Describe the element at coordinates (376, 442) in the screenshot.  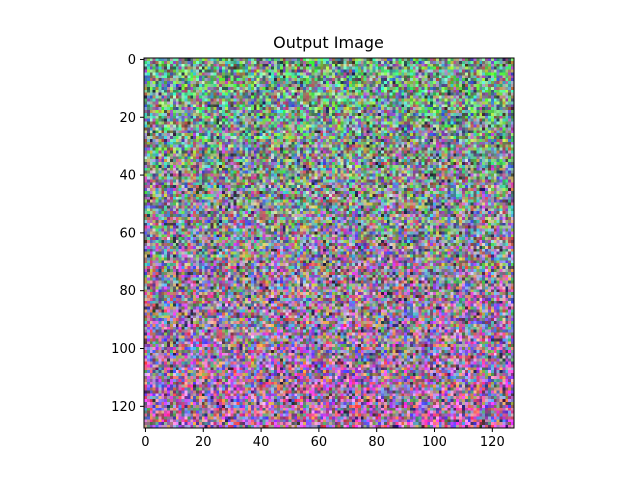
I see `x-tick-label: 80` at that location.